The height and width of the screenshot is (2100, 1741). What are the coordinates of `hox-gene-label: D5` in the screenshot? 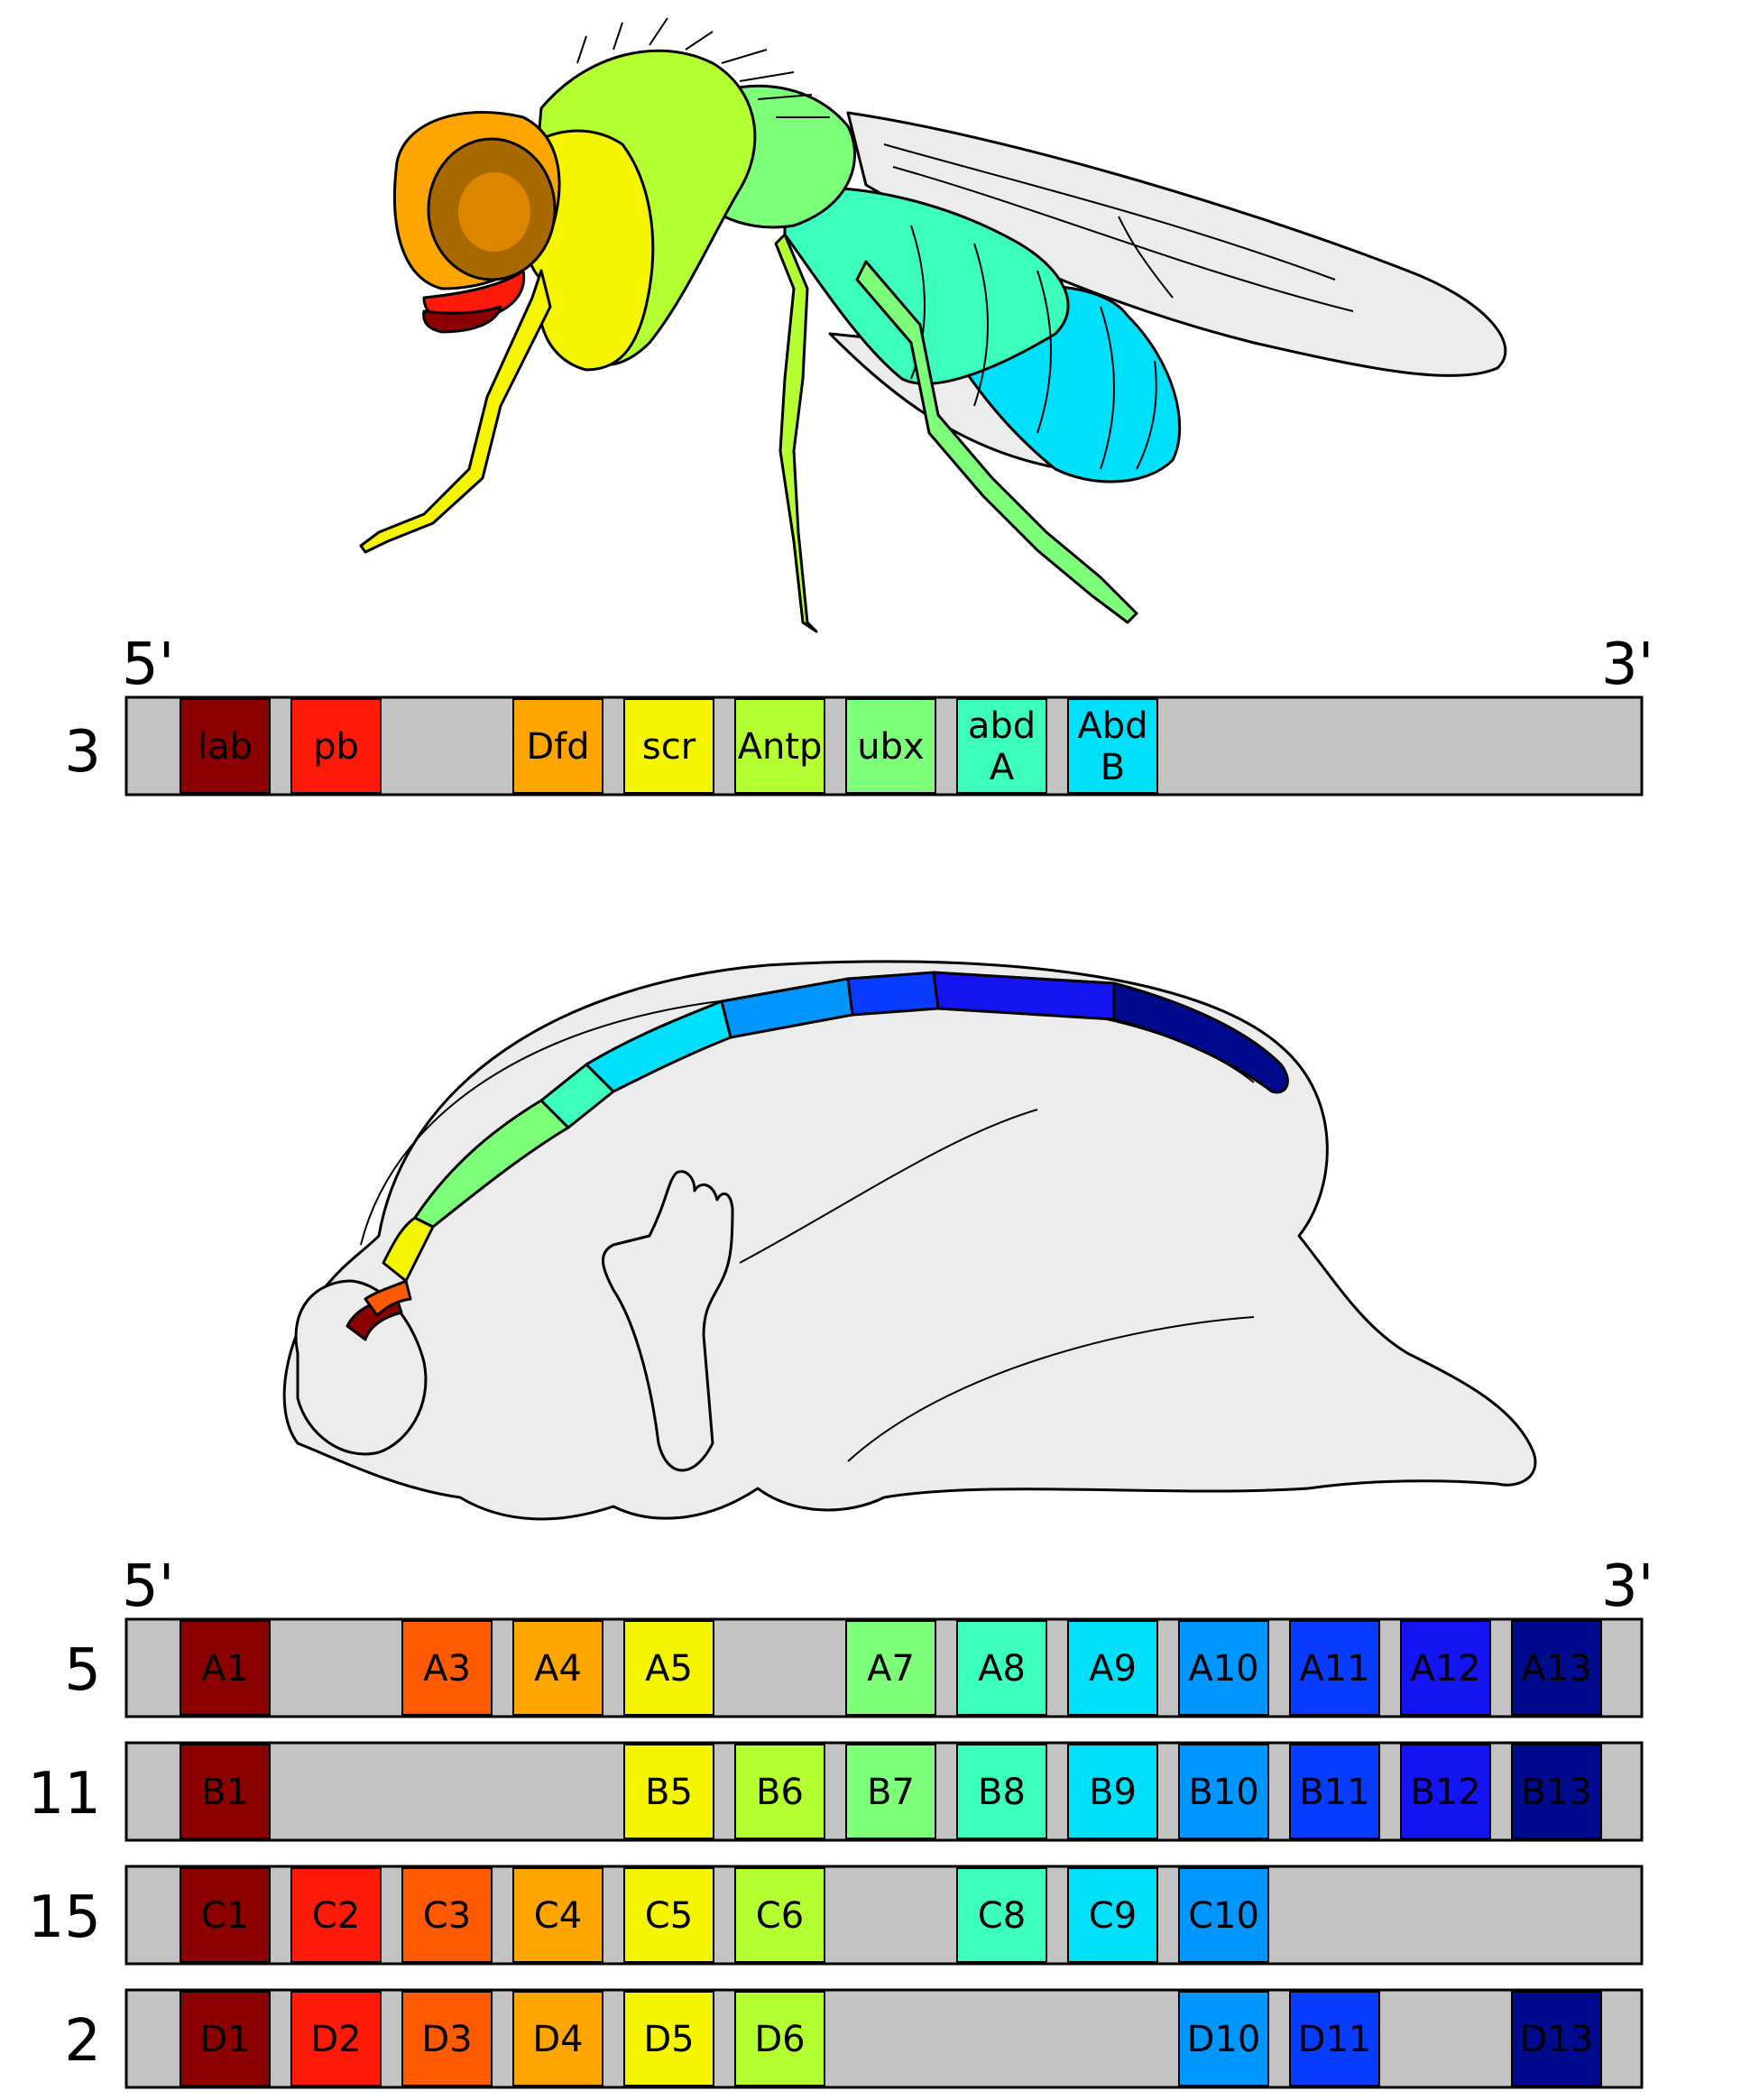 It's located at (668, 2039).